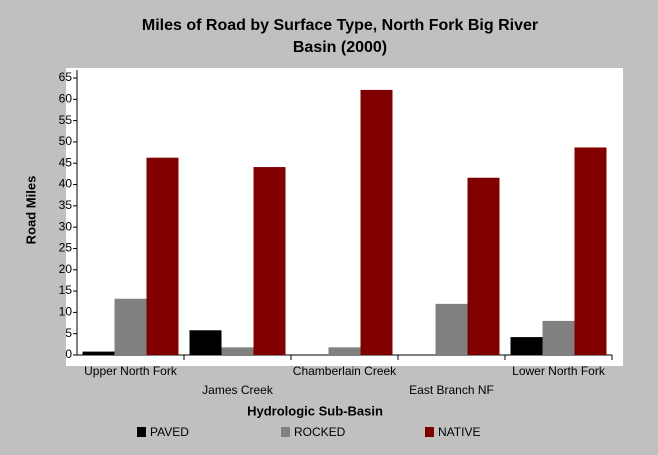  What do you see at coordinates (66, 205) in the screenshot?
I see `y-tick-label: 35` at bounding box center [66, 205].